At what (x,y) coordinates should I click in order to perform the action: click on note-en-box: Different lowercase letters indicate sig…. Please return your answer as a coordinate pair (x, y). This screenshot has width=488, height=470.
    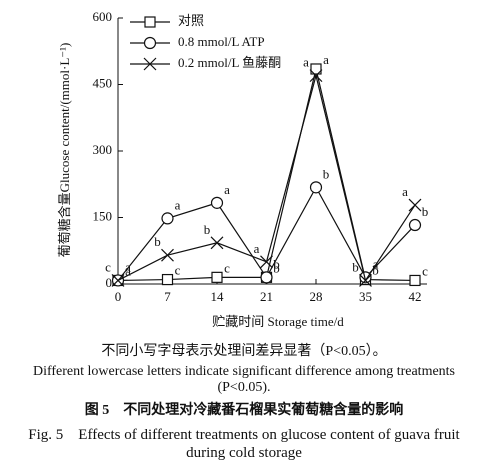
    Looking at the image, I should click on (244, 379).